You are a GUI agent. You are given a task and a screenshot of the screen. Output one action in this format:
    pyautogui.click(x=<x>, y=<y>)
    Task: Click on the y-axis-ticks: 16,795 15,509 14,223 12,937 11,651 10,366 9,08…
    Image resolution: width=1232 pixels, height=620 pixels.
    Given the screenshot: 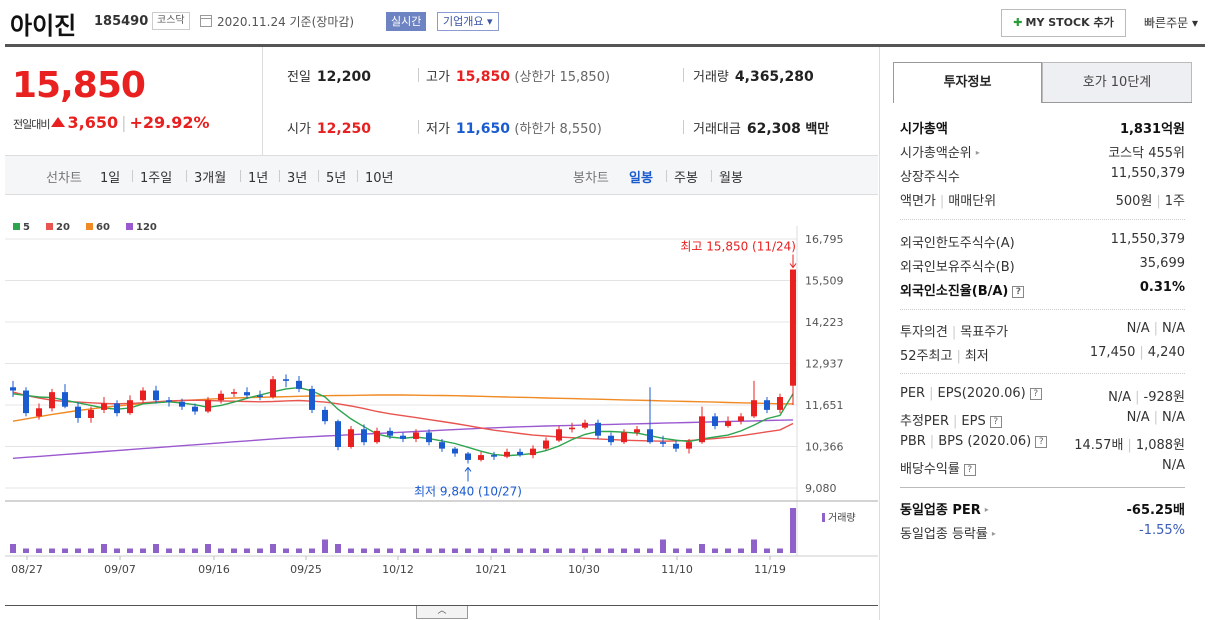 What is the action you would take?
    pyautogui.click(x=824, y=364)
    